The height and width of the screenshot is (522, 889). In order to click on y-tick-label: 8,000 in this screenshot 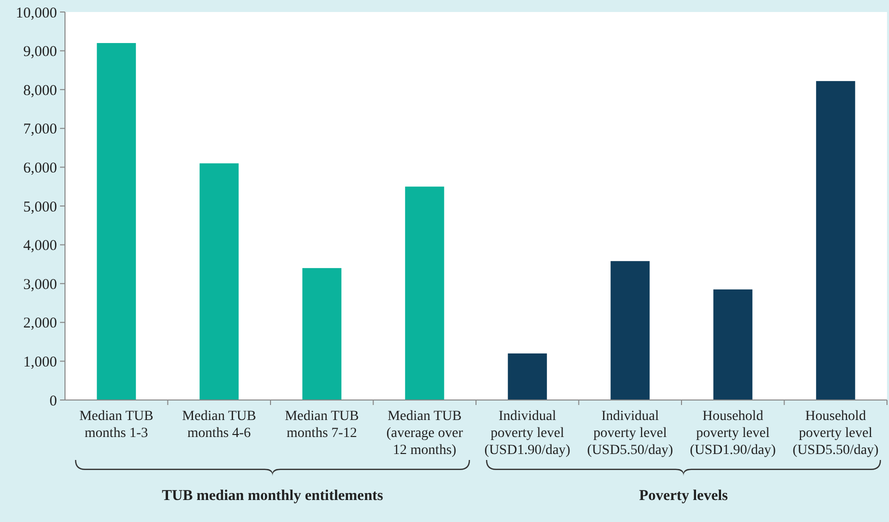, I will do `click(40, 90)`.